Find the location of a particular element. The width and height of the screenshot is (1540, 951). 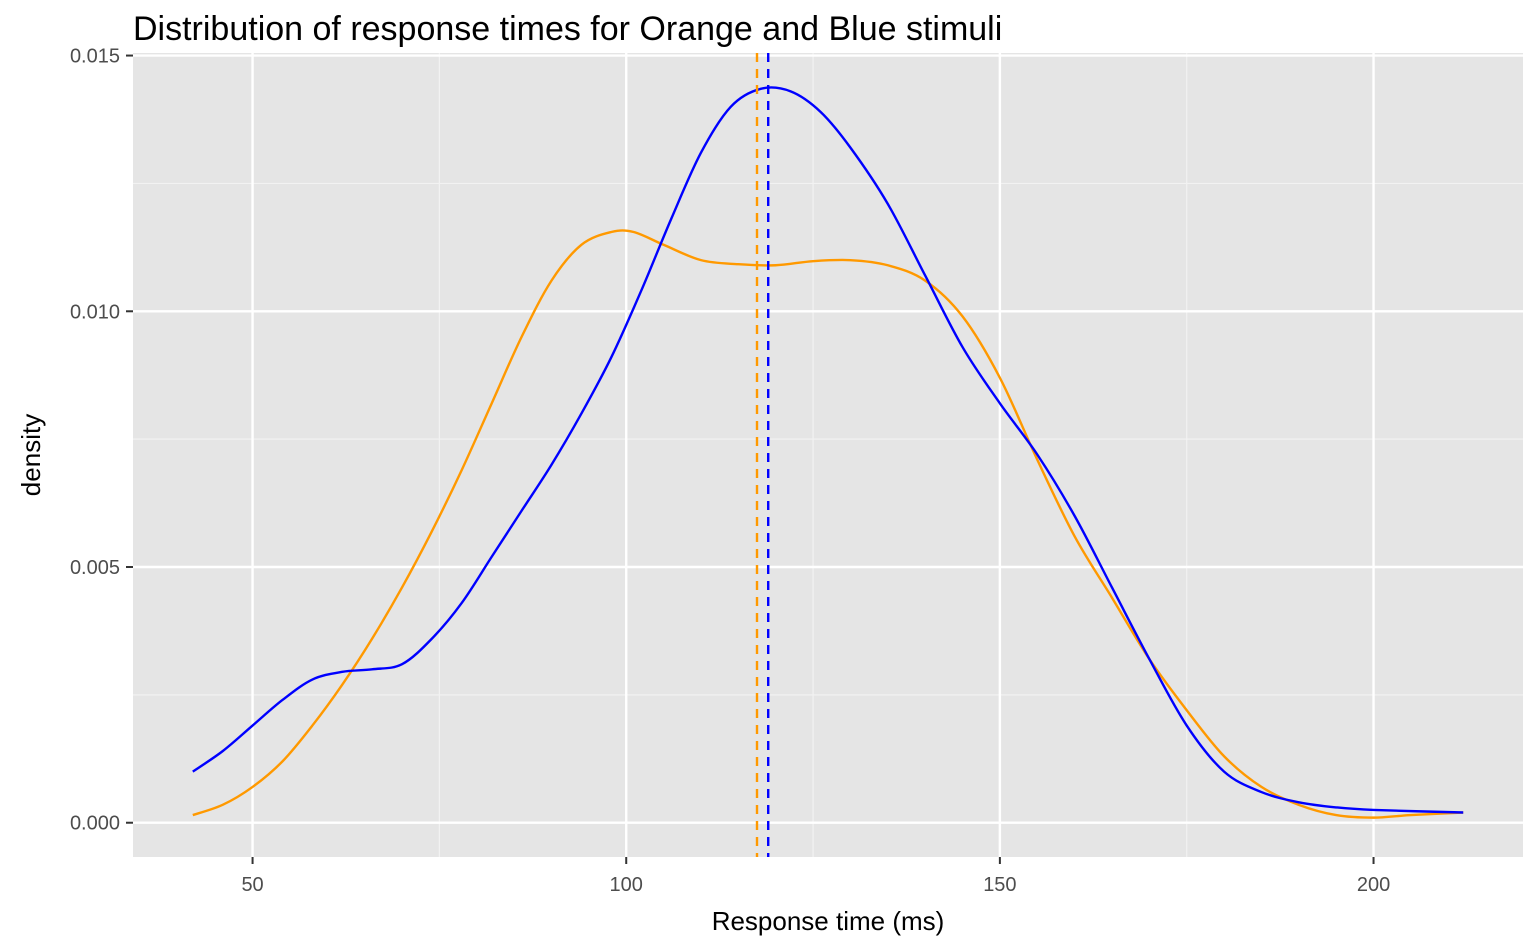

x-tick-label: 100 is located at coordinates (626, 885).